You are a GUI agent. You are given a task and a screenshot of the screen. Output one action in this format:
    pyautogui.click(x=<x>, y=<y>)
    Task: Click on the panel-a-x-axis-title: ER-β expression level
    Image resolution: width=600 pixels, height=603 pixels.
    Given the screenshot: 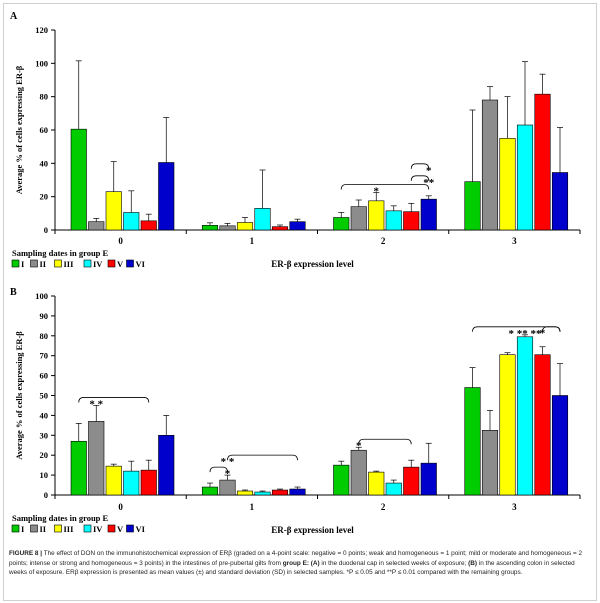 What is the action you would take?
    pyautogui.click(x=312, y=264)
    